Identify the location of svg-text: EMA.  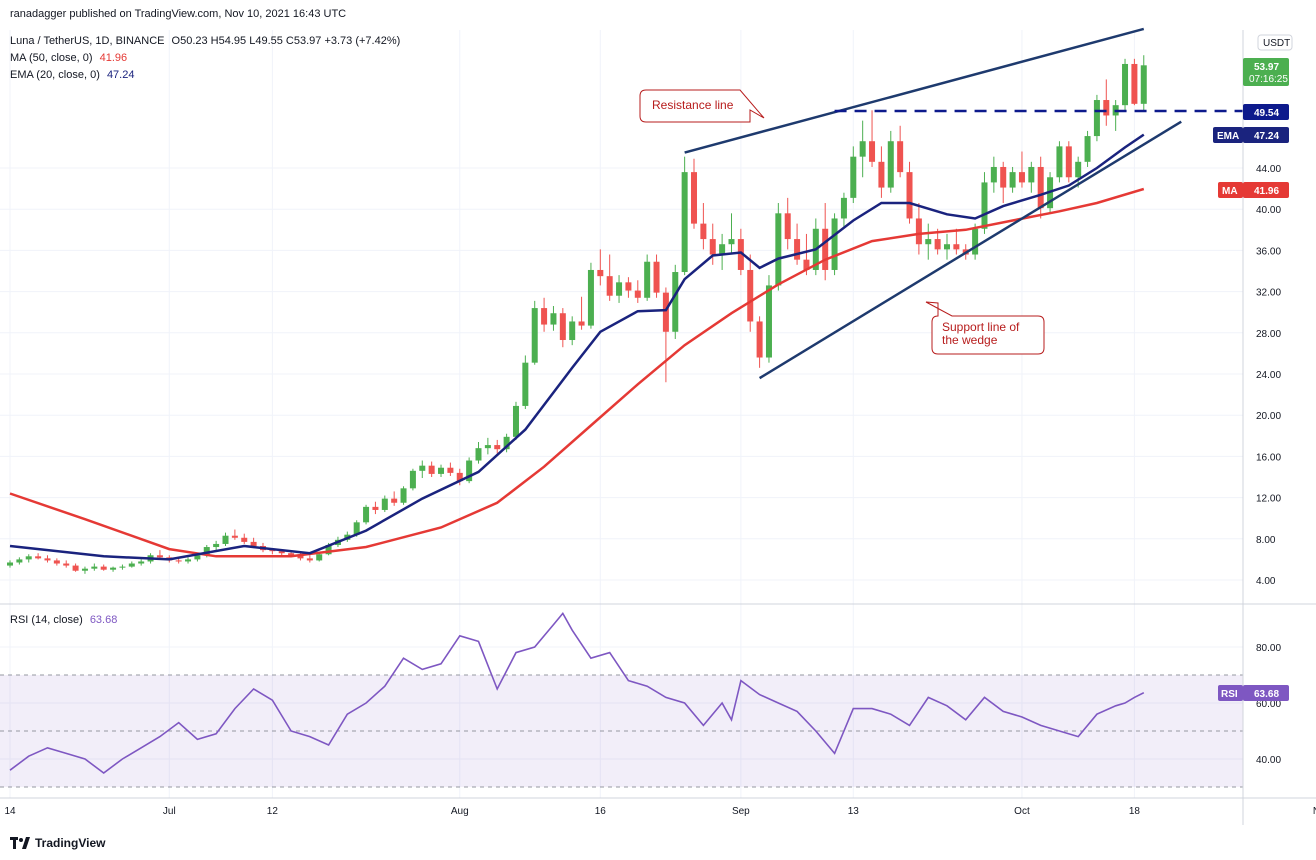
(1228, 136).